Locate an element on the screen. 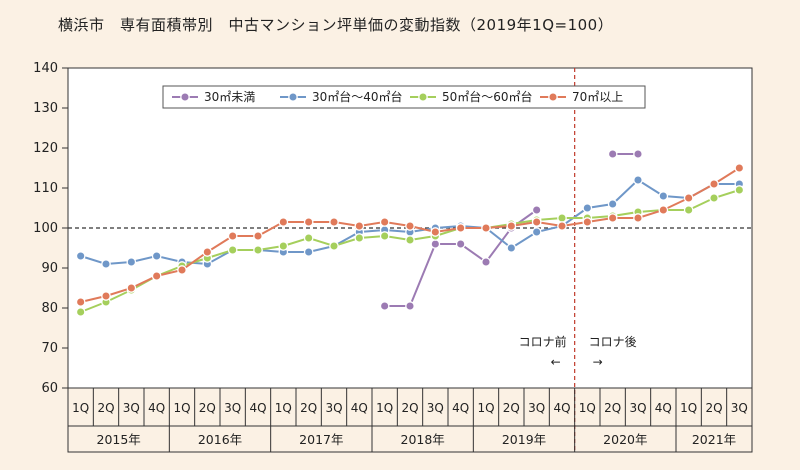 The image size is (800, 470). x-axis-box is located at coordinates (410, 420).